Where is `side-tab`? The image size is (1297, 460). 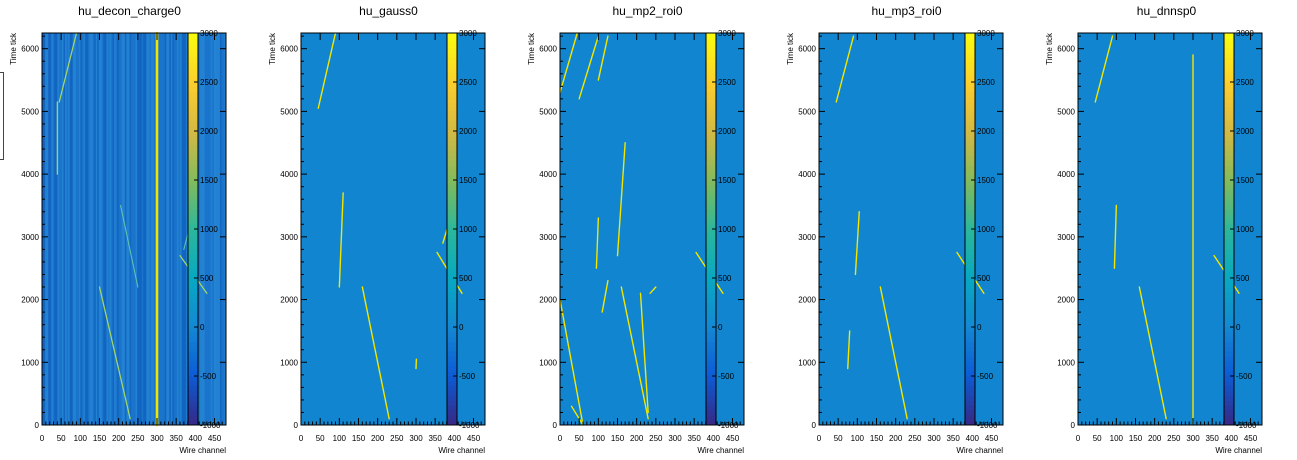
side-tab is located at coordinates (2, 116).